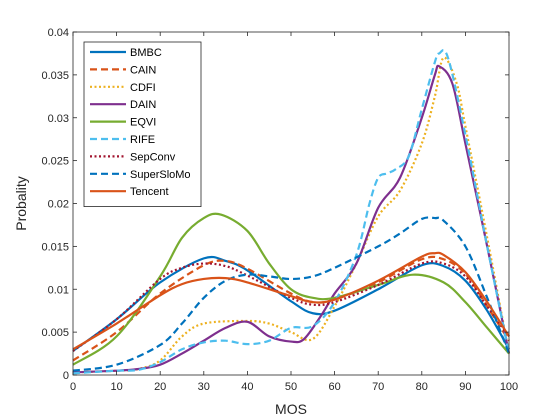  Describe the element at coordinates (66, 376) in the screenshot. I see `y-tick-label: 0` at that location.